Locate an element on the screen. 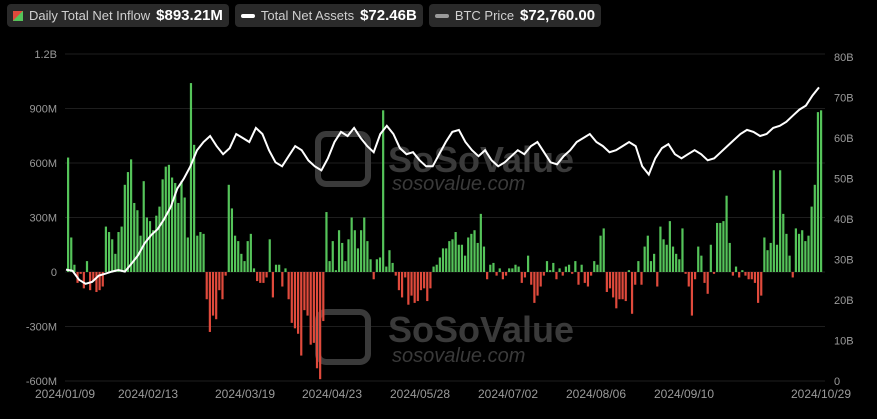 This screenshot has height=419, width=877. legend-label-btc: BTC Price is located at coordinates (484, 15).